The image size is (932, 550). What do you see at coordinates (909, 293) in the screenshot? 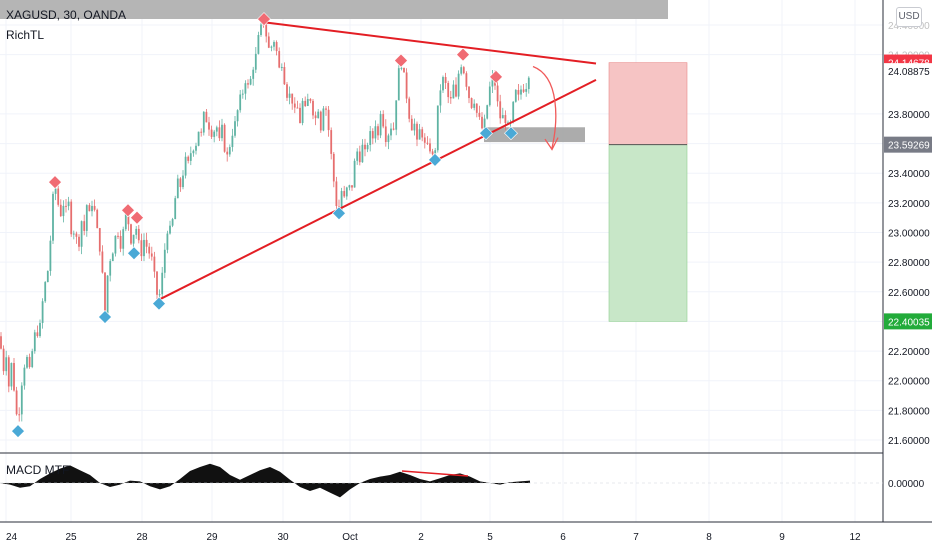
I see `y-tick-label: 22.60000` at bounding box center [909, 293].